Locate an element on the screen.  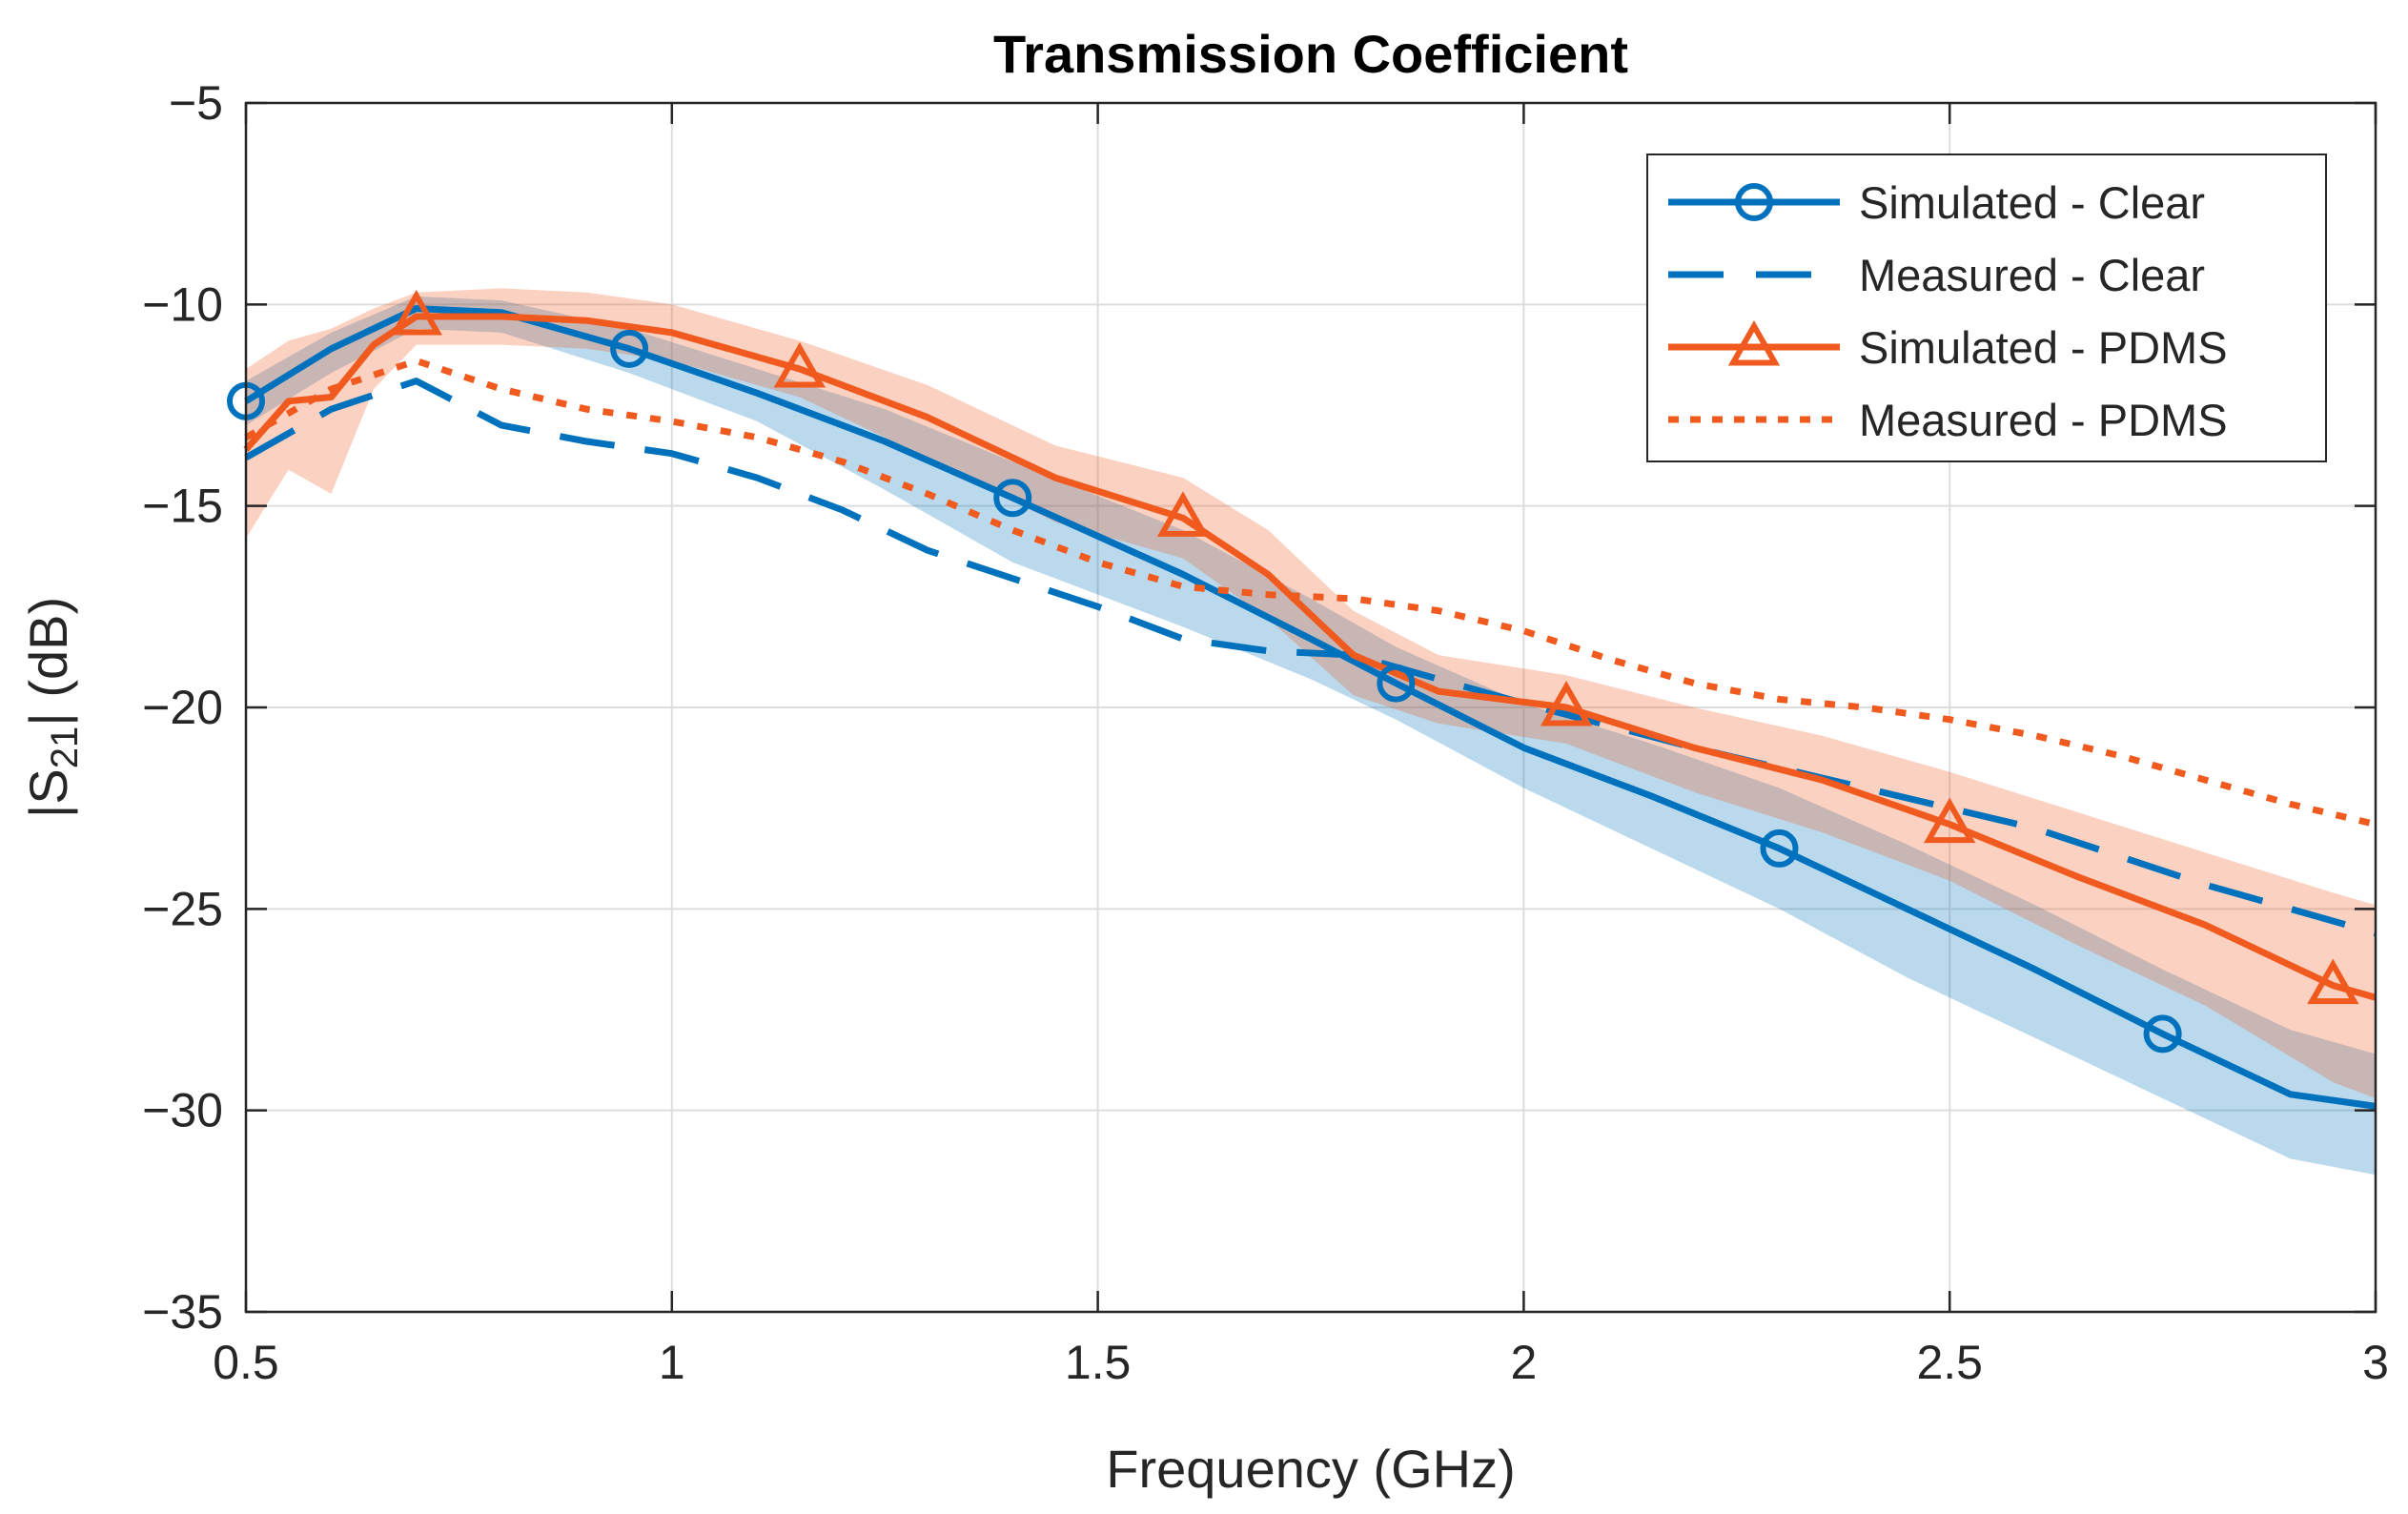
legend-label-measured-pdms: Measured - PDMS is located at coordinates (2043, 420).